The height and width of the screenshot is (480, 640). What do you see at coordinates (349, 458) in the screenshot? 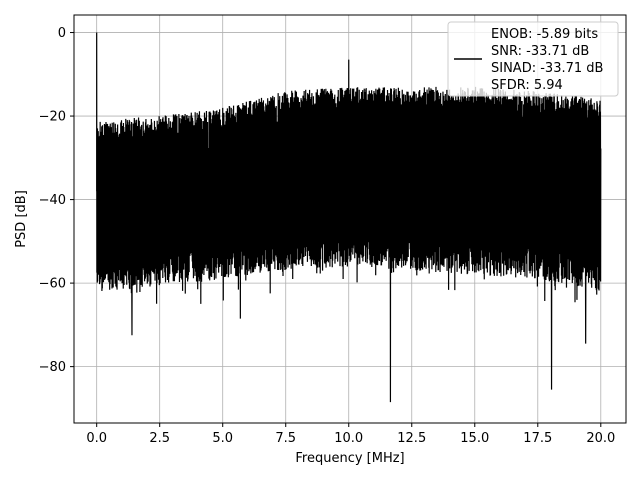
I see `x-axis-label: Frequency [MHz]` at bounding box center [349, 458].